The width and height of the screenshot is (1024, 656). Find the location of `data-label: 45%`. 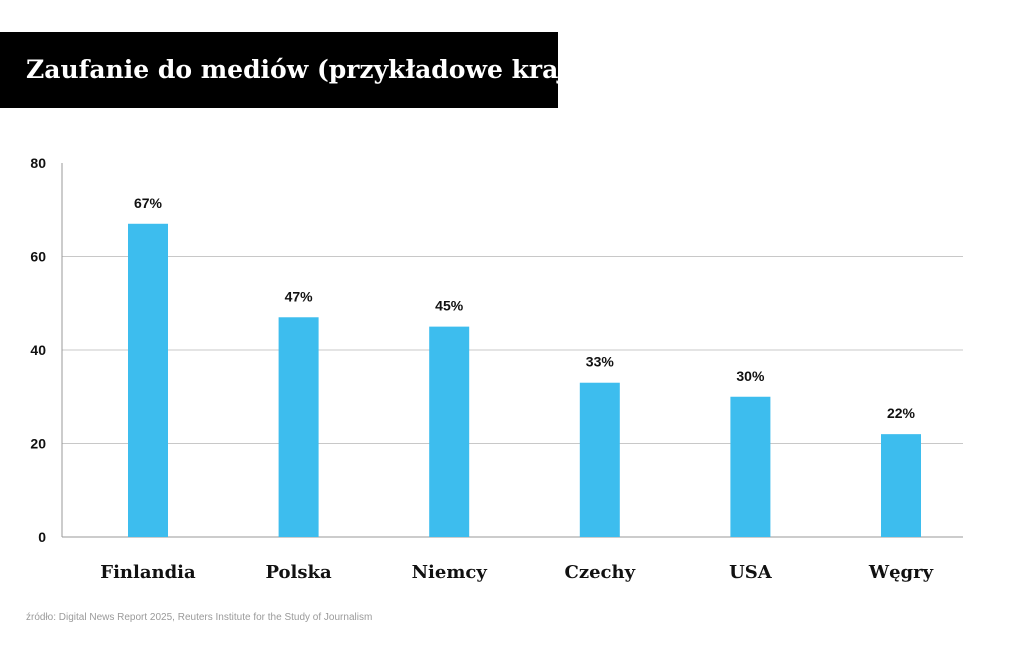

data-label: 45% is located at coordinates (449, 306).